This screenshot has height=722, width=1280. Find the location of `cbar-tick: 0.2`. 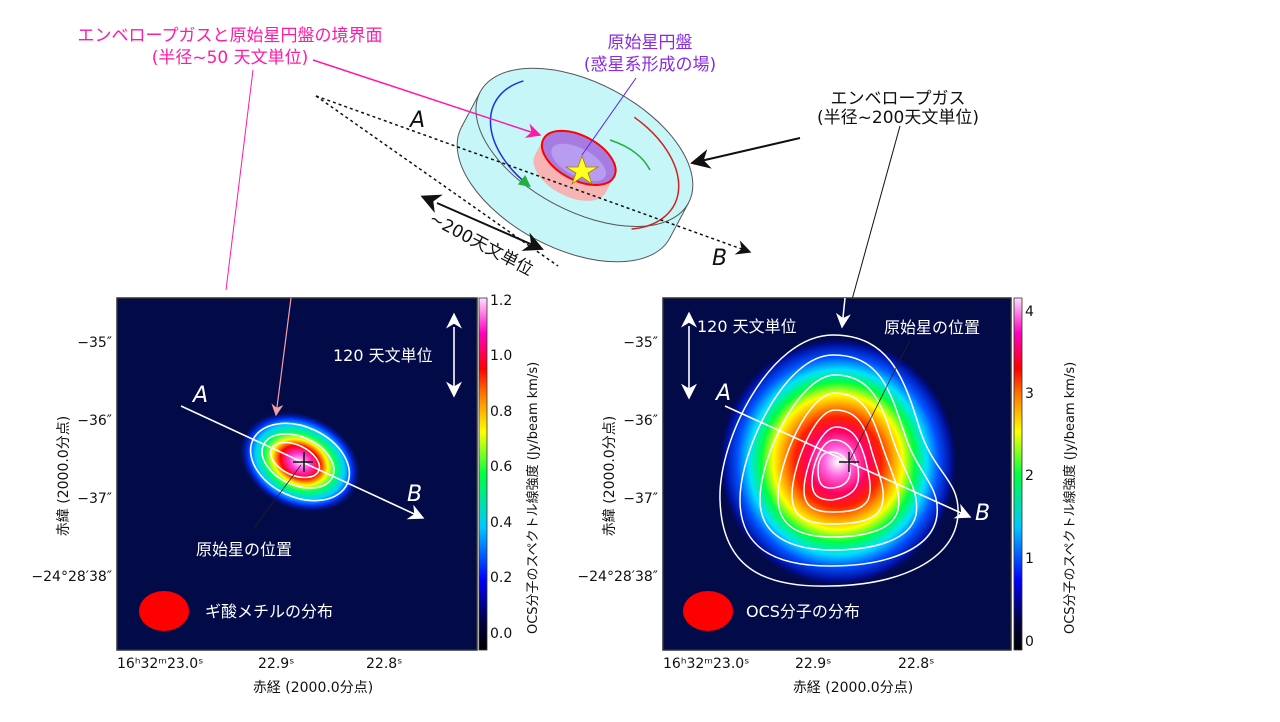

cbar-tick: 0.2 is located at coordinates (501, 578).